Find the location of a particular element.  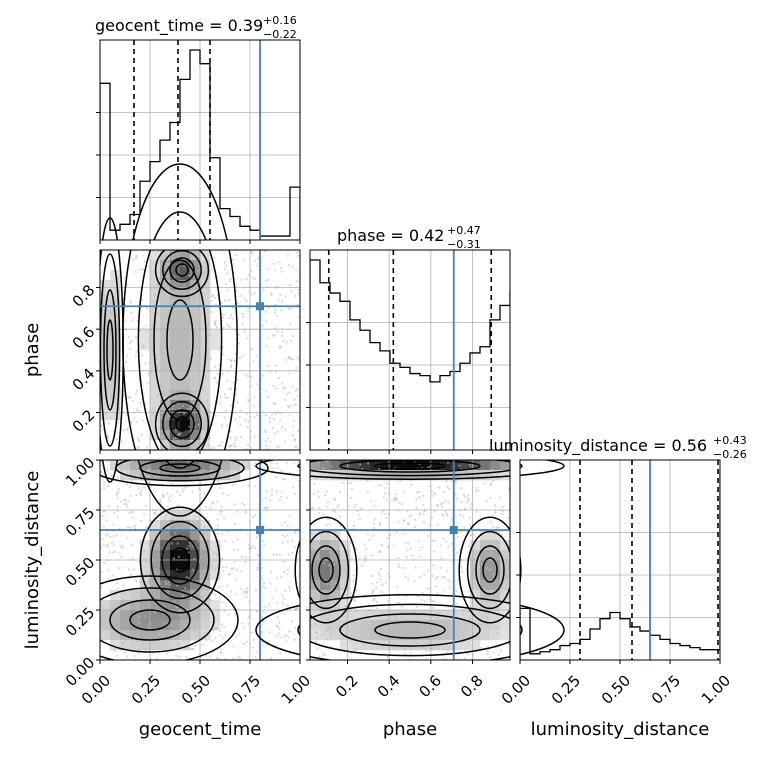

contour-line is located at coordinates (180, 560).